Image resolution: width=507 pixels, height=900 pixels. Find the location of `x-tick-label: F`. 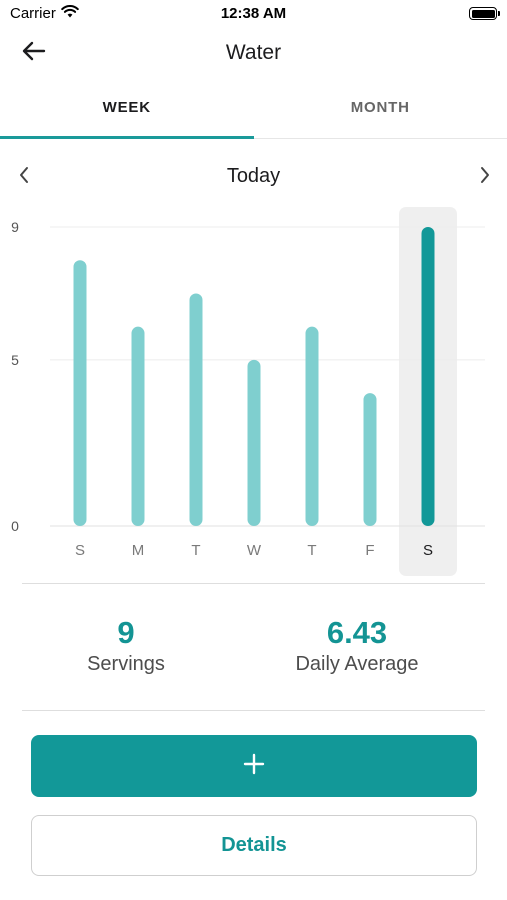

x-tick-label: F is located at coordinates (369, 550).